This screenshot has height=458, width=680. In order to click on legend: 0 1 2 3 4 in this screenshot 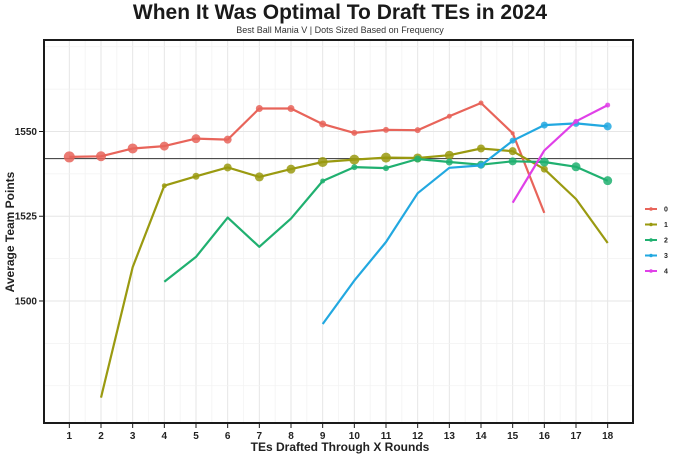, I will do `click(656, 241)`.